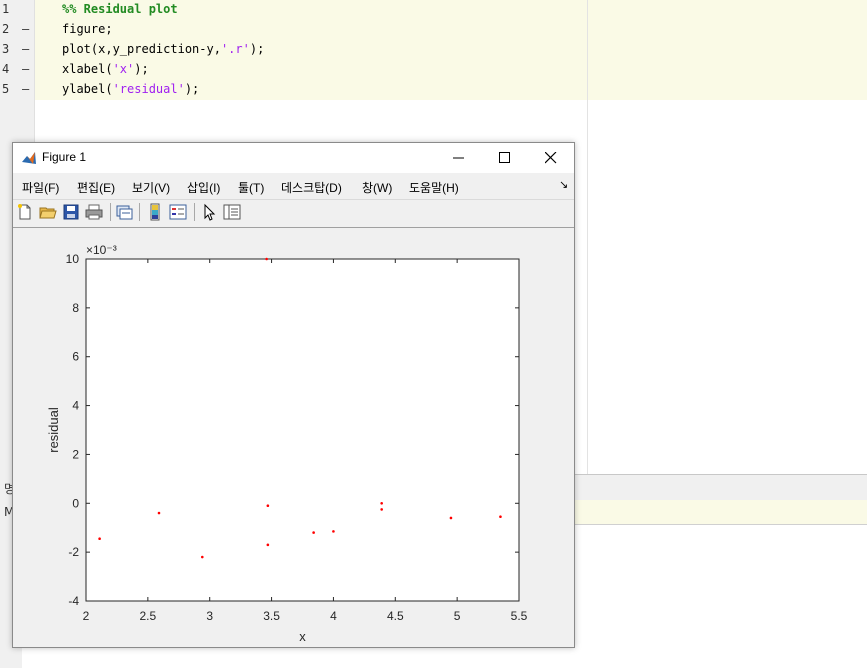  What do you see at coordinates (6, 49) in the screenshot?
I see `line-number: 3` at bounding box center [6, 49].